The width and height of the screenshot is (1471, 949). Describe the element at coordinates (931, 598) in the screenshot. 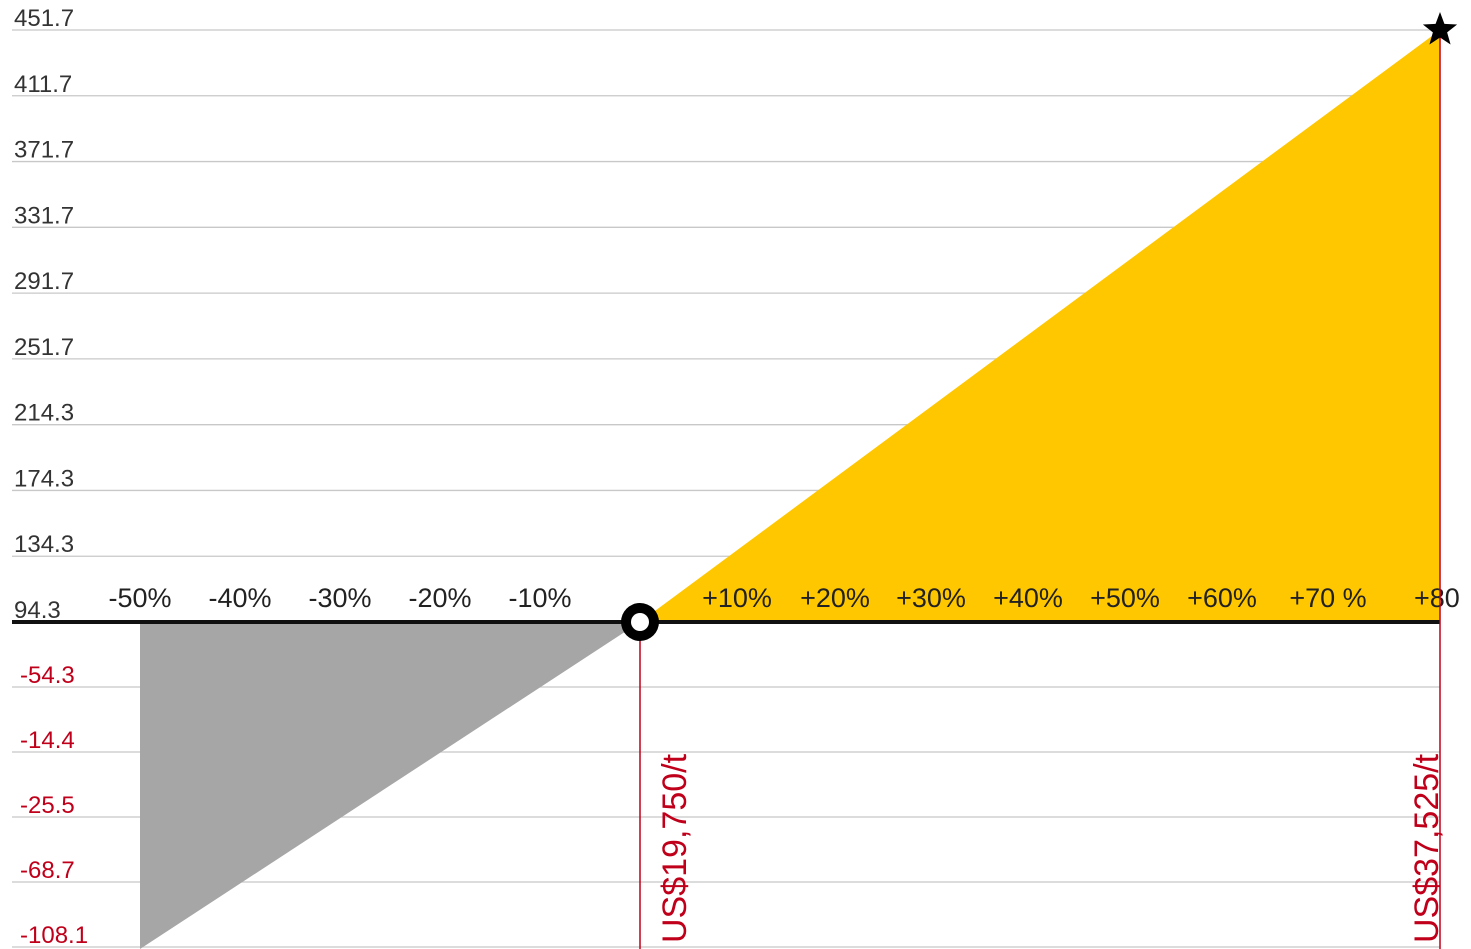

I see `x-tick-label: +30%` at that location.